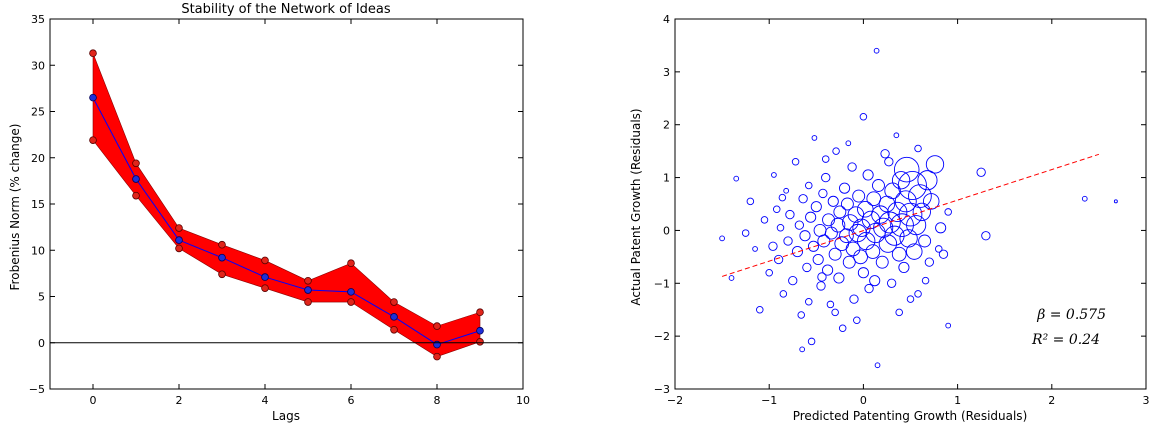  I want to click on y-tick-label: 30, so click(38, 65).